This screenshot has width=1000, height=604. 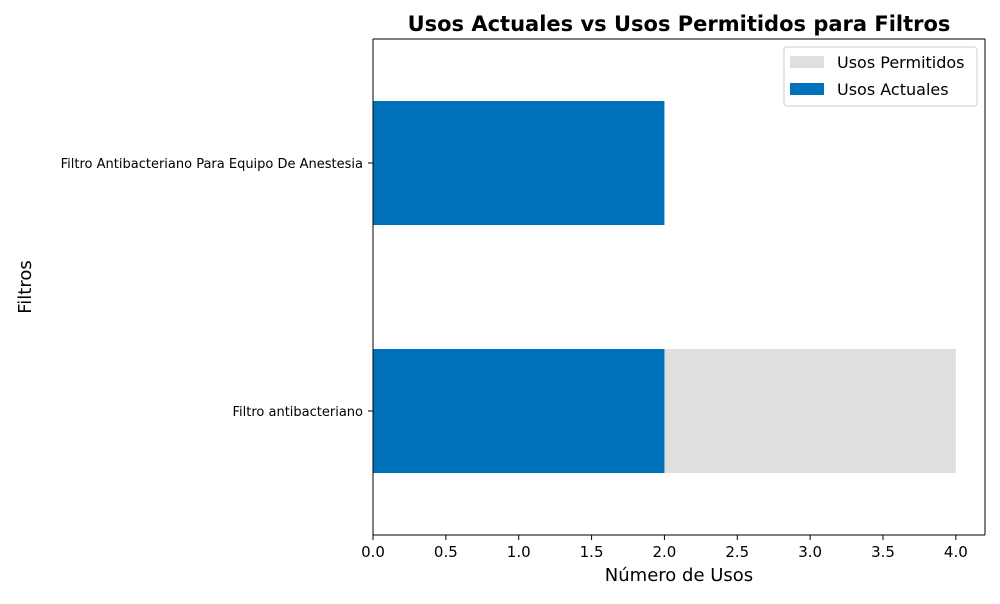 I want to click on y-axis-label: Filtros, so click(x=25, y=287).